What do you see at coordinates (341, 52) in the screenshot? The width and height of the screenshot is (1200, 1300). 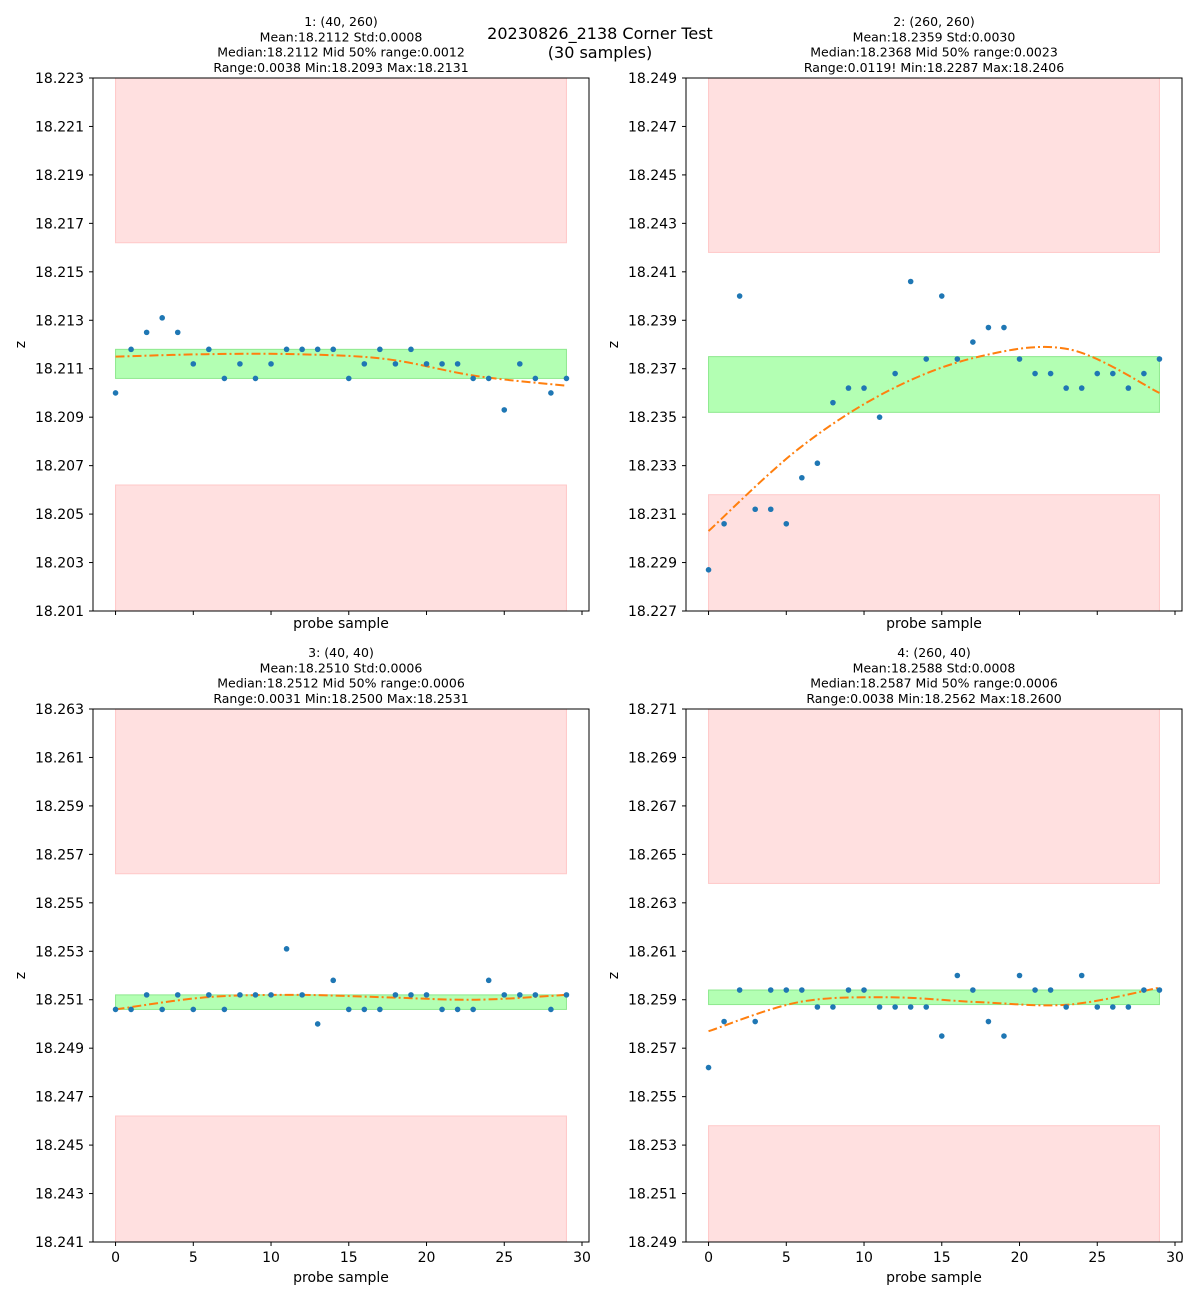 I see `chart-1-title-line-3: Median:18.2112 Mid 50% range:0.0012` at bounding box center [341, 52].